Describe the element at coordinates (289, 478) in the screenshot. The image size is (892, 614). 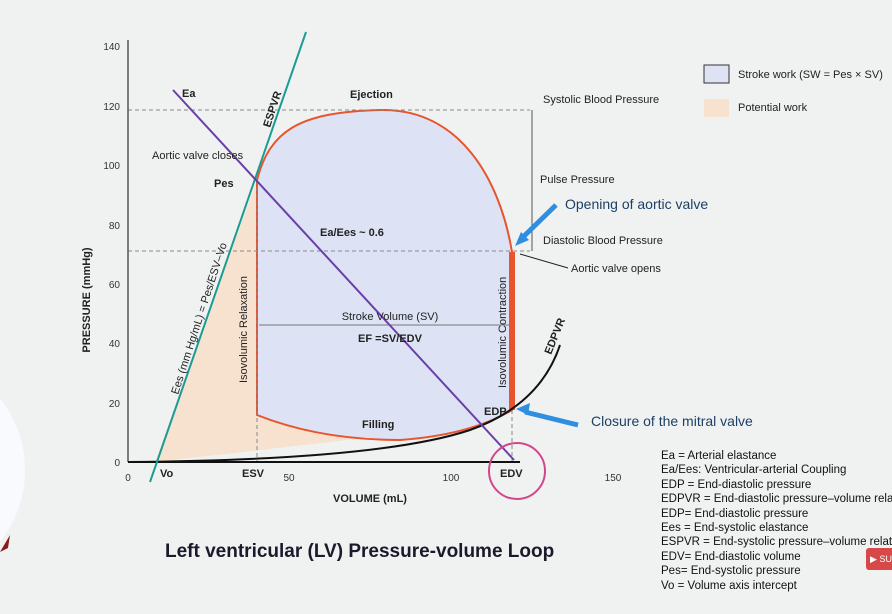
I see `x-tick: 50` at that location.